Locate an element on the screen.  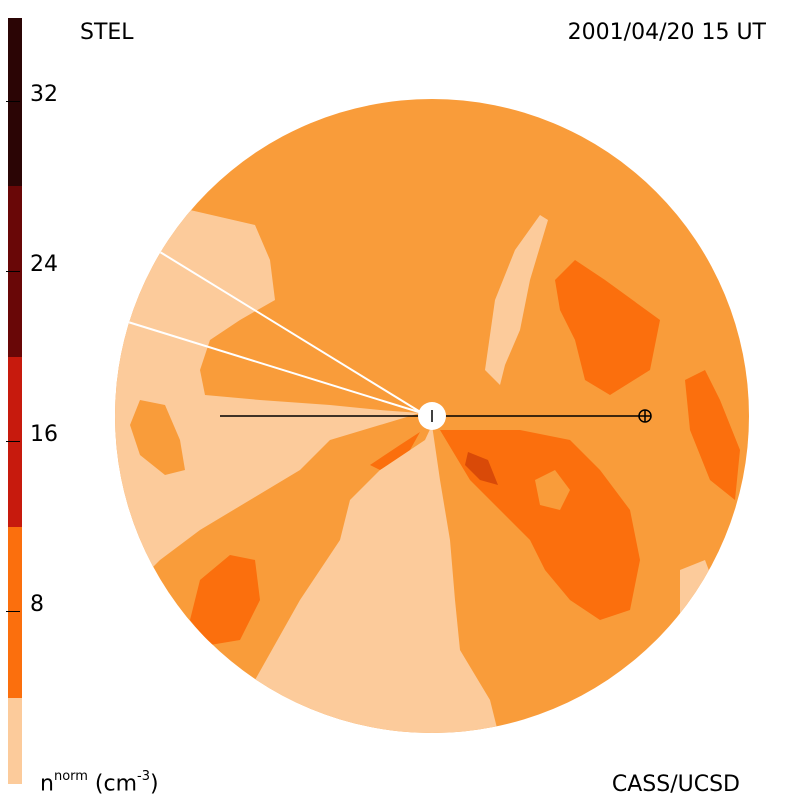
unit-quantity: n is located at coordinates (47, 784).